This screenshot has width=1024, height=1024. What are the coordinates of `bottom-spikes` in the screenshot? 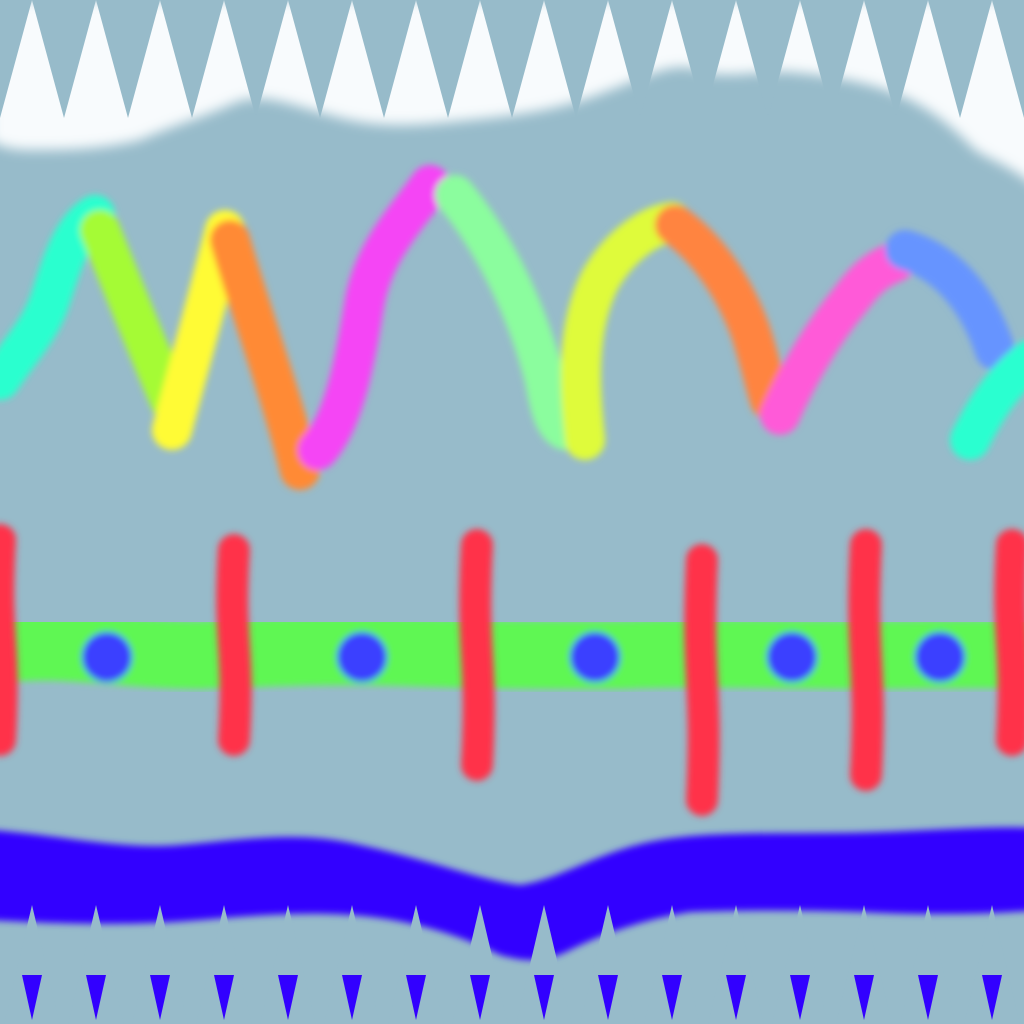 It's located at (512, 964).